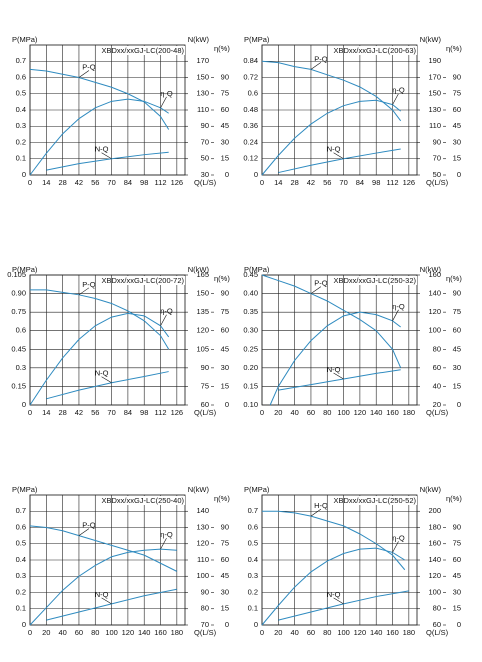 The width and height of the screenshot is (482, 662). What do you see at coordinates (250, 141) in the screenshot?
I see `y-tick-label: 0.24` at bounding box center [250, 141].